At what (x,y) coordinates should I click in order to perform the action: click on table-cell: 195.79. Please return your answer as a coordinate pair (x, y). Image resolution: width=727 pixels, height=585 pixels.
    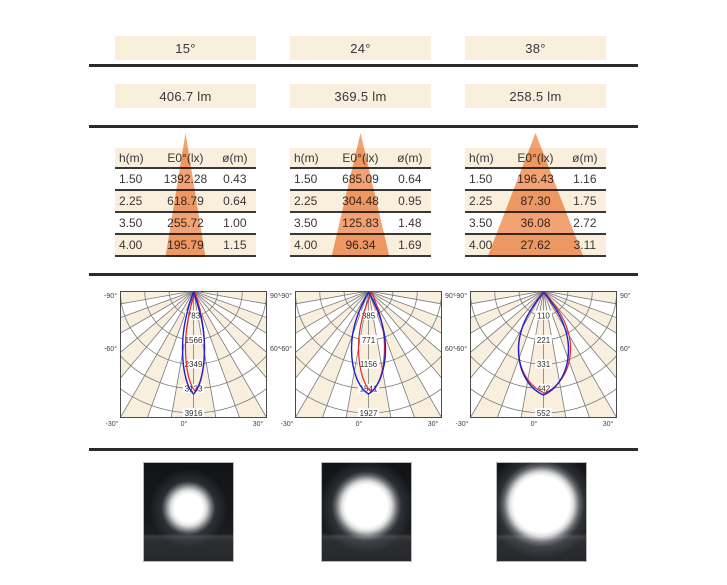
    Looking at the image, I should click on (185, 245).